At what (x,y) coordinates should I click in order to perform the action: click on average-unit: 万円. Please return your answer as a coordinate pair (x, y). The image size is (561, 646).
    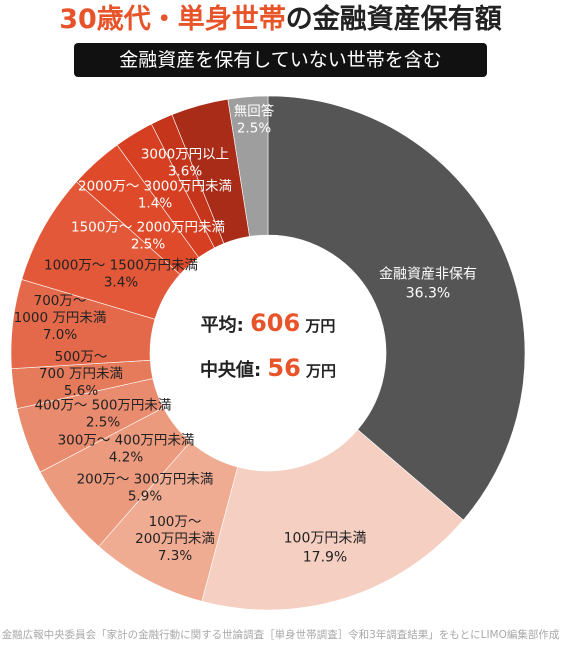
    Looking at the image, I should click on (317, 326).